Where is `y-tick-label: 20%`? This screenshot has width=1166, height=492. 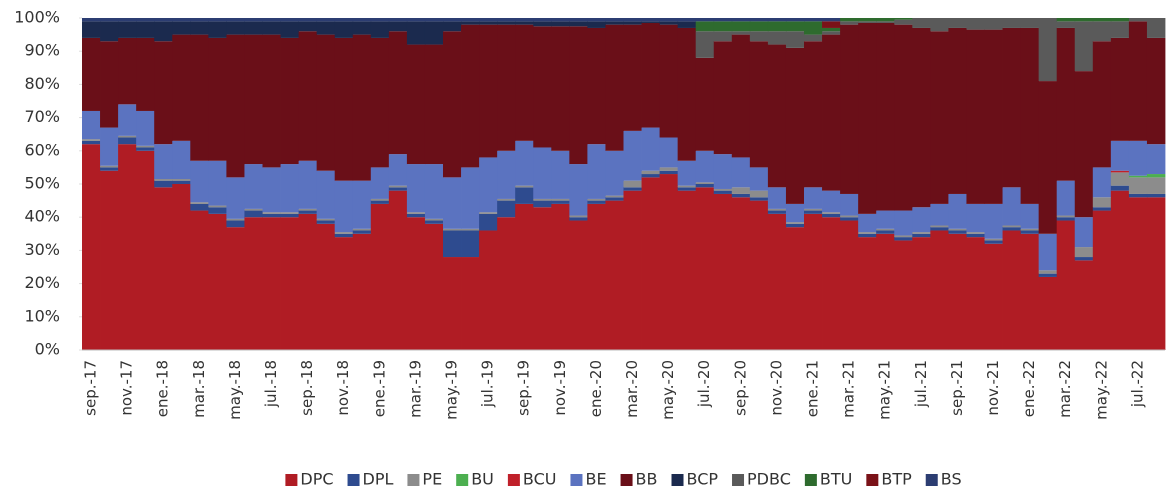 y-tick-label: 20% is located at coordinates (42, 282).